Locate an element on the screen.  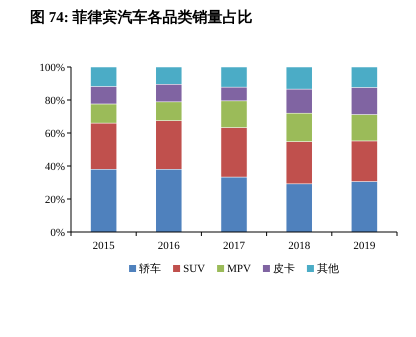
y-tick-label: 60% is located at coordinates (54, 134).